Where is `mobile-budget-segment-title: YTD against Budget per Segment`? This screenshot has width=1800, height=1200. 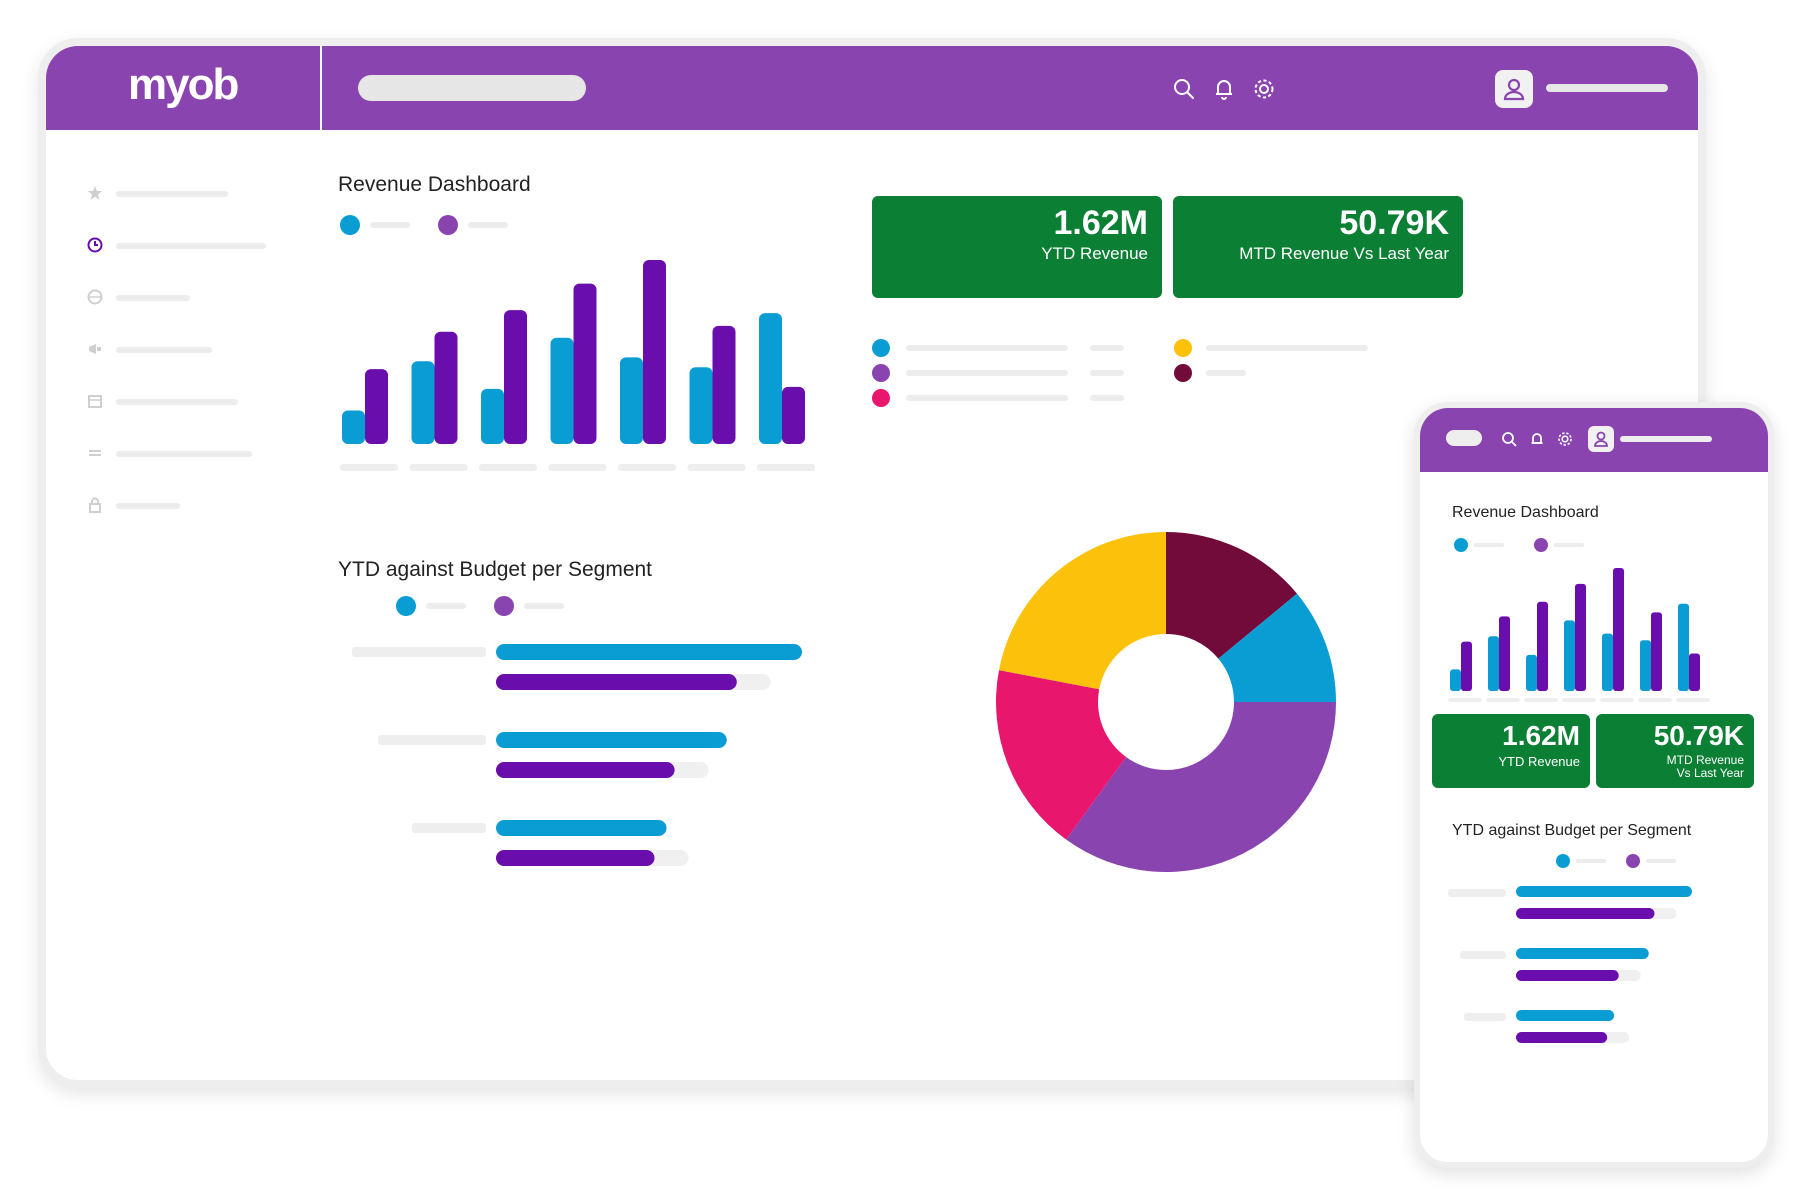
mobile-budget-segment-title: YTD against Budget per Segment is located at coordinates (1572, 830).